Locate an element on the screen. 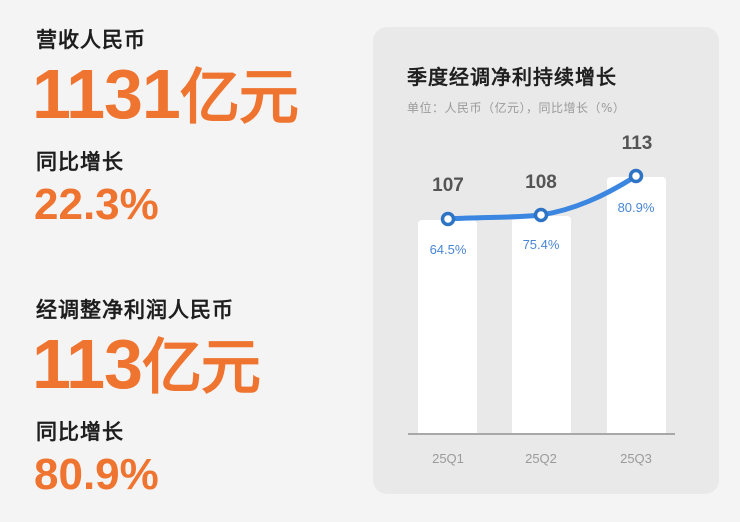 Image resolution: width=740 pixels, height=522 pixels. revenue-label: 营收人民币 is located at coordinates (91, 40).